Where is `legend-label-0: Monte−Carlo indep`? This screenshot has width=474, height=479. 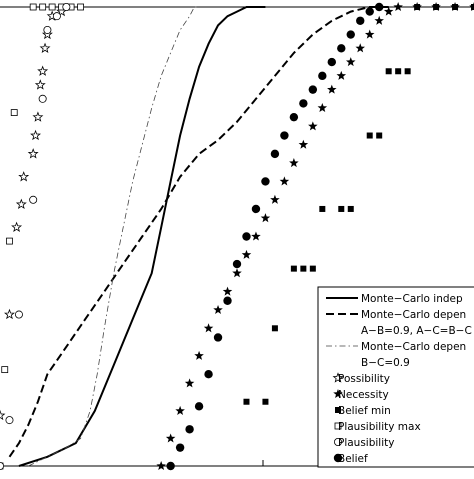
legend-label-0: Monte−Carlo indep is located at coordinates (412, 299).